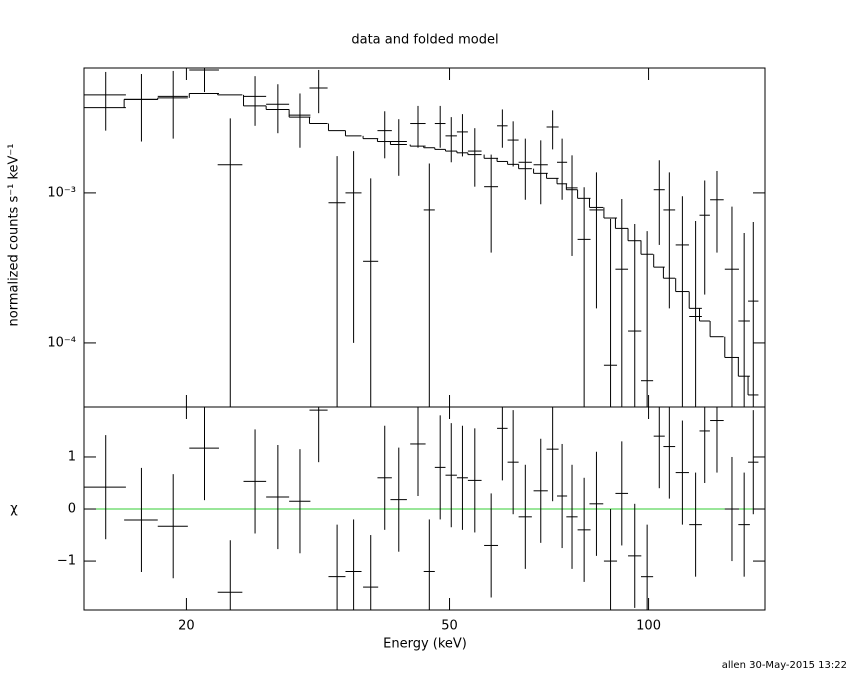 The image size is (850, 680). What do you see at coordinates (72, 456) in the screenshot?
I see `y-tick-label: 1` at bounding box center [72, 456].